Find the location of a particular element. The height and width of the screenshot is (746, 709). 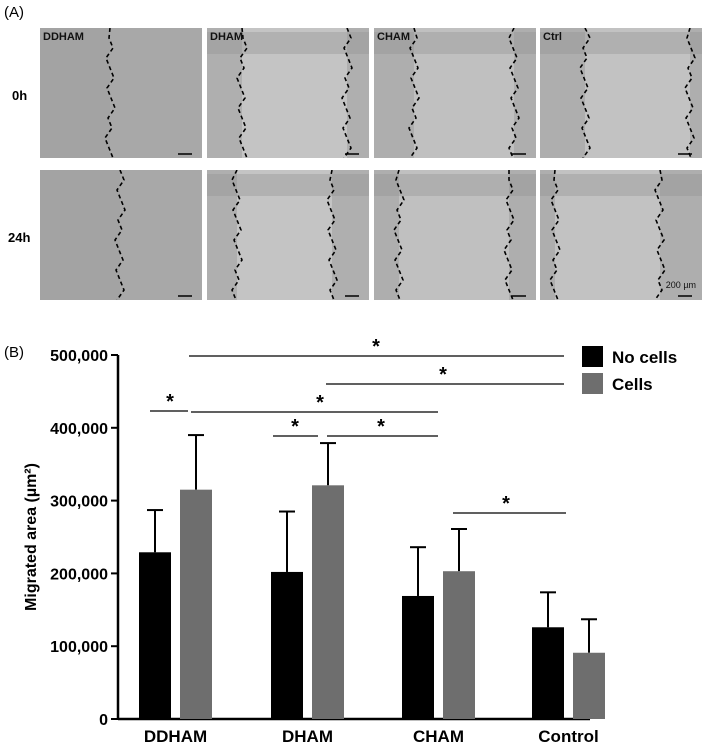

micrograph-cham-0h: CHAM is located at coordinates (455, 93).